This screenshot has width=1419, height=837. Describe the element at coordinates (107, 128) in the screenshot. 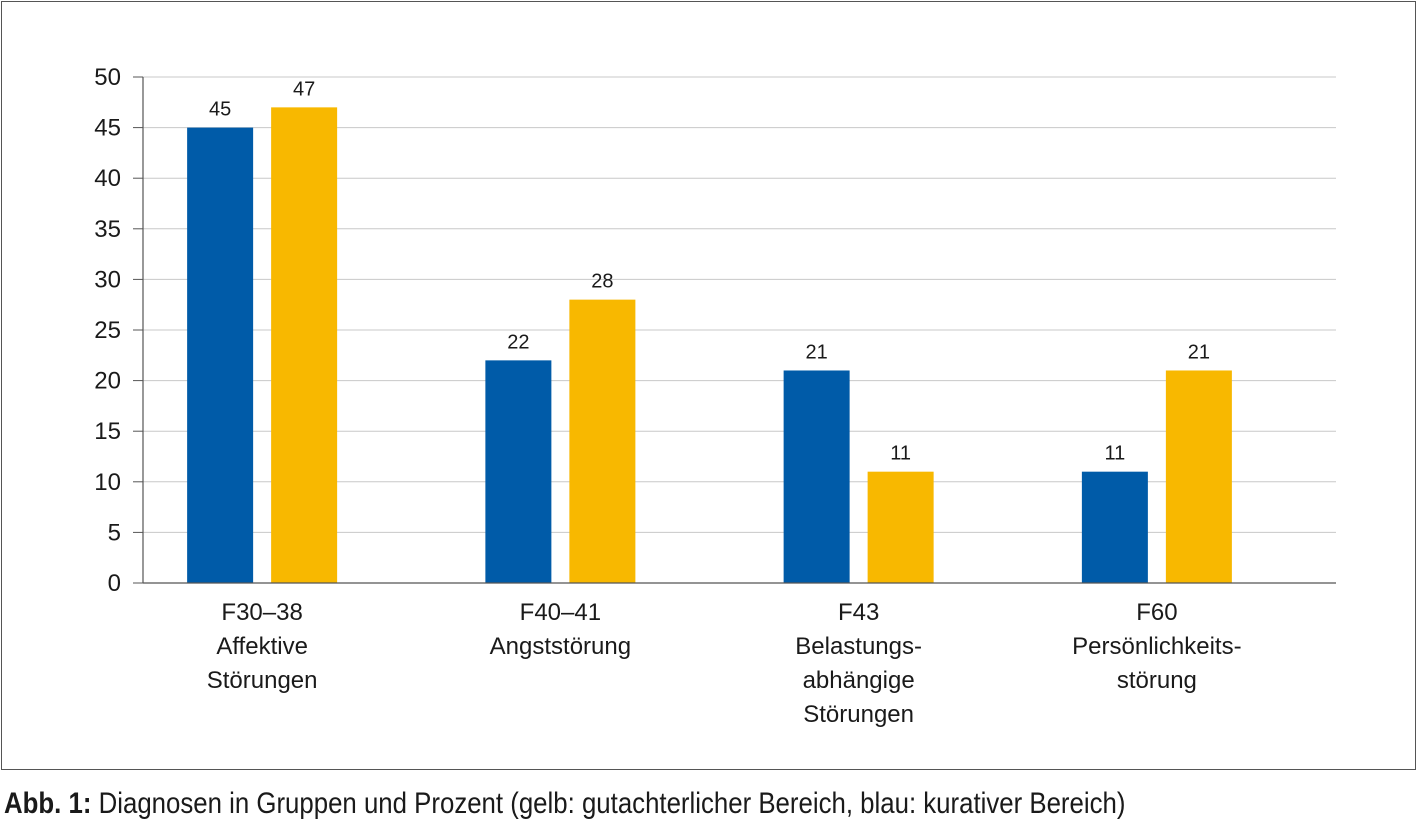

I see `y-tick-label: 45` at that location.